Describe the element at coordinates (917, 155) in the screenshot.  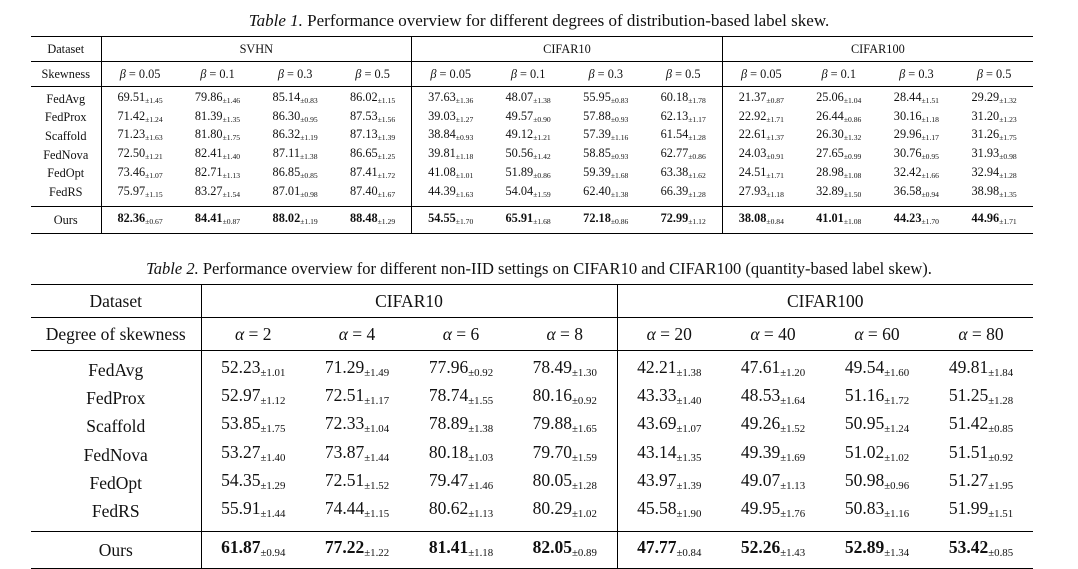
I see `result-cell: 30.76±0.95` at that location.